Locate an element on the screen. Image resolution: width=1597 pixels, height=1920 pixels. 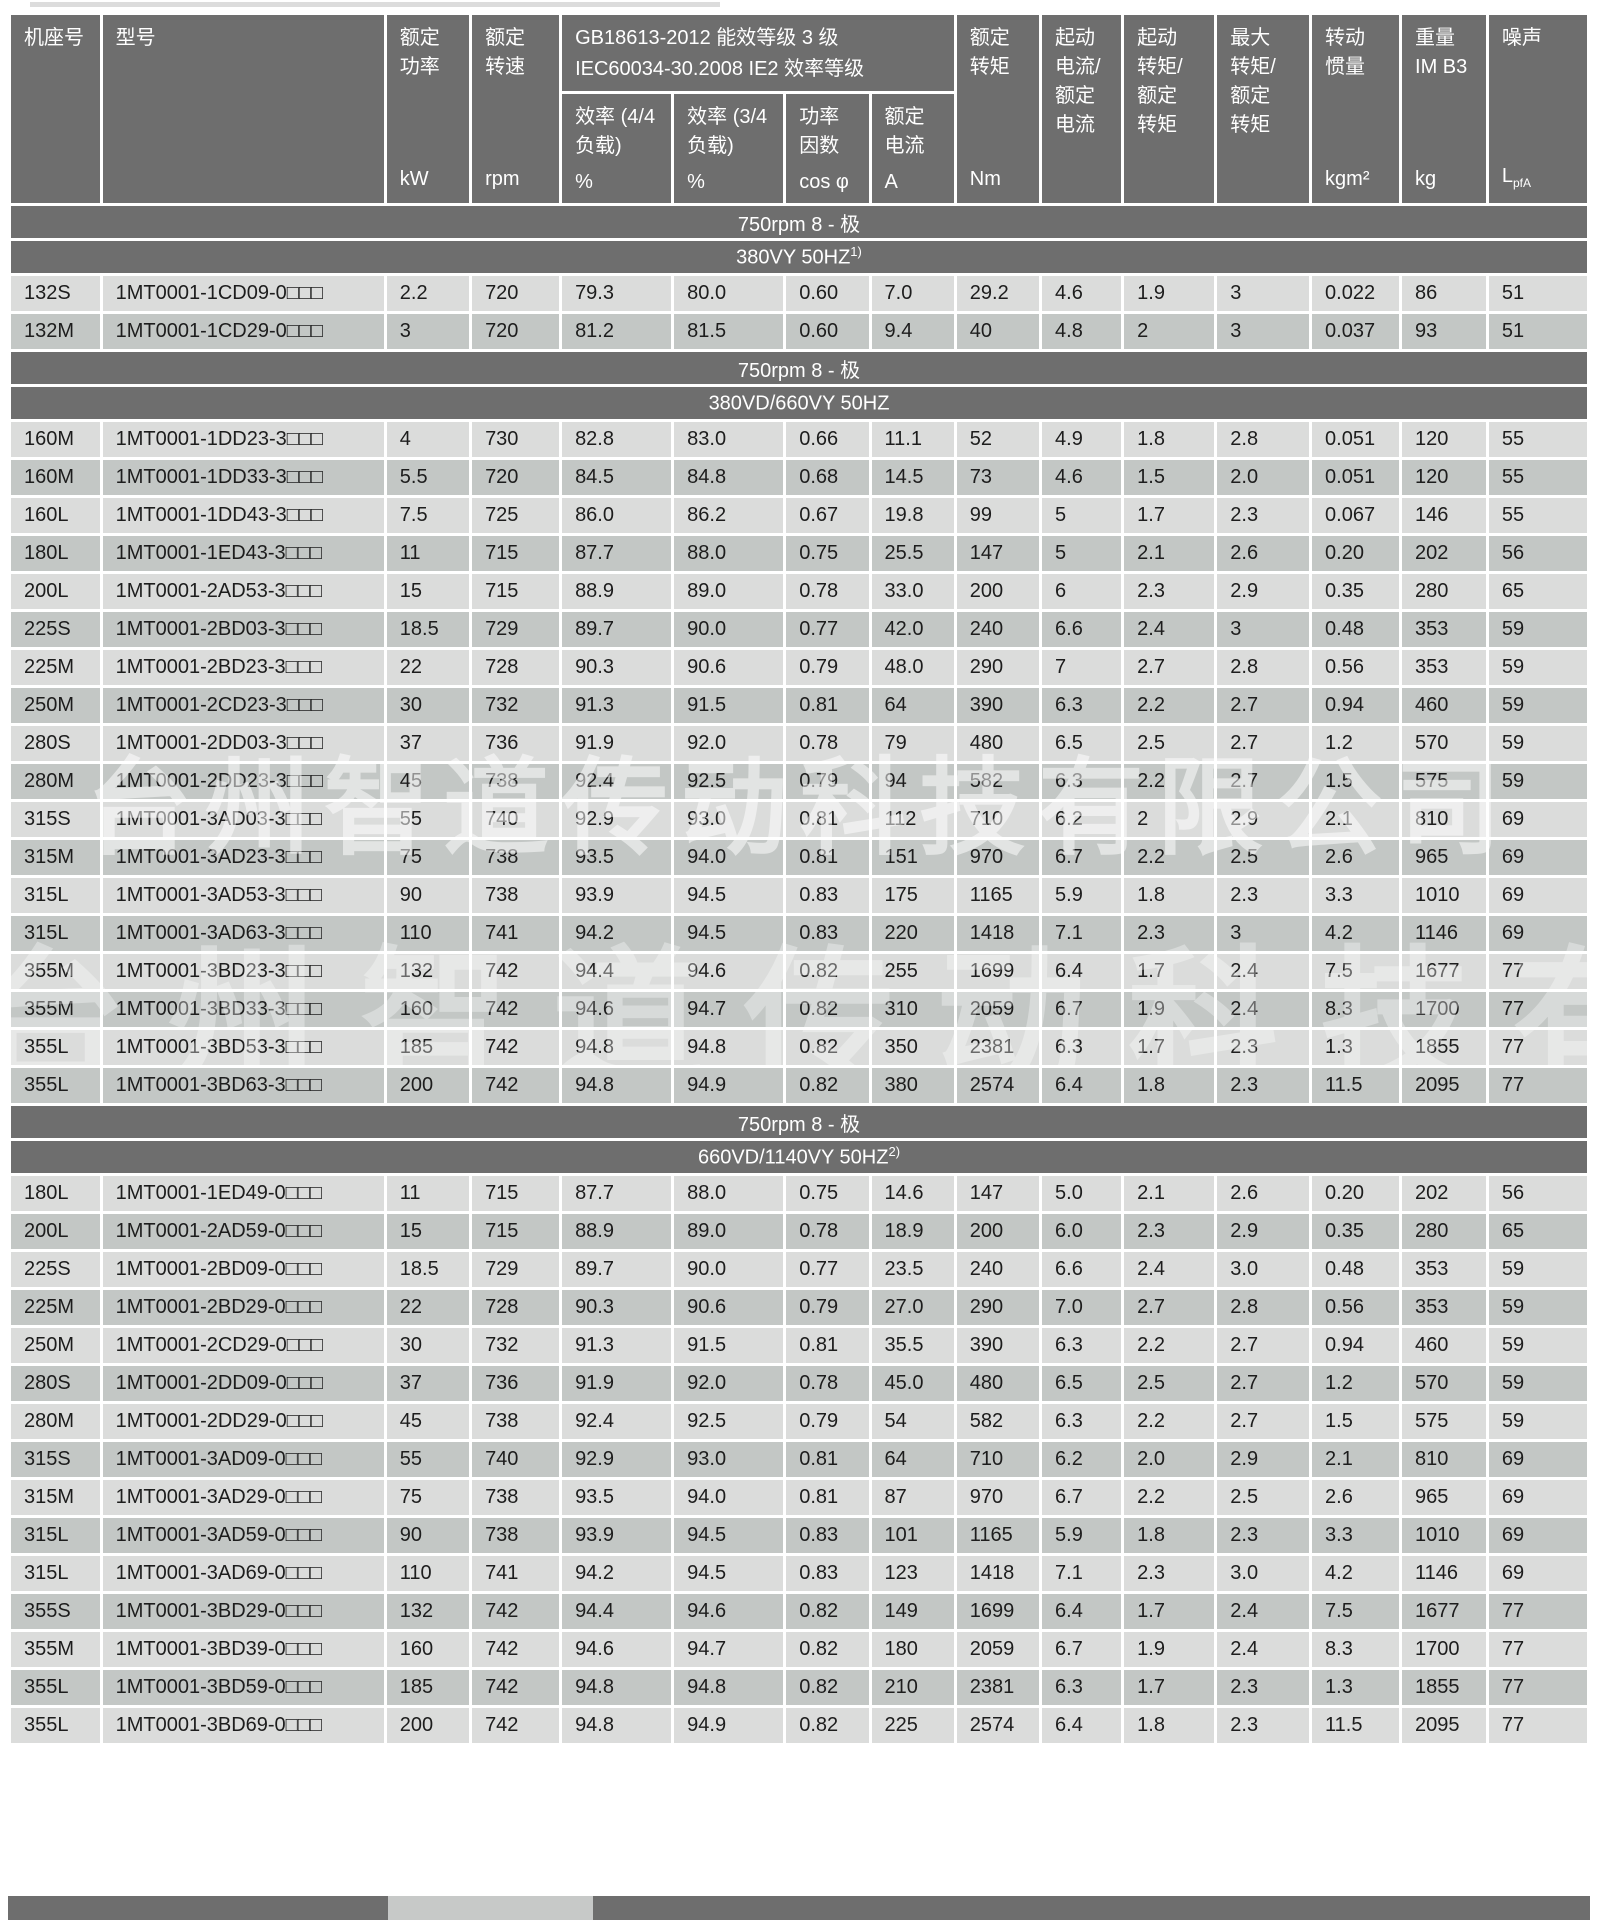
frame-size-cell: 315M is located at coordinates (55, 1497).